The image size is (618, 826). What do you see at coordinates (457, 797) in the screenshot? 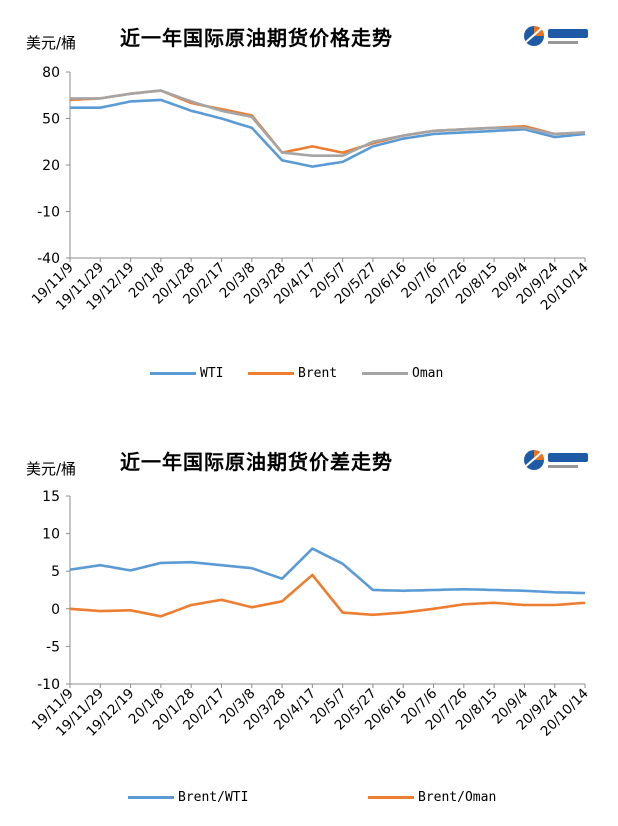
I see `legend-label: Brent/Oman` at bounding box center [457, 797].